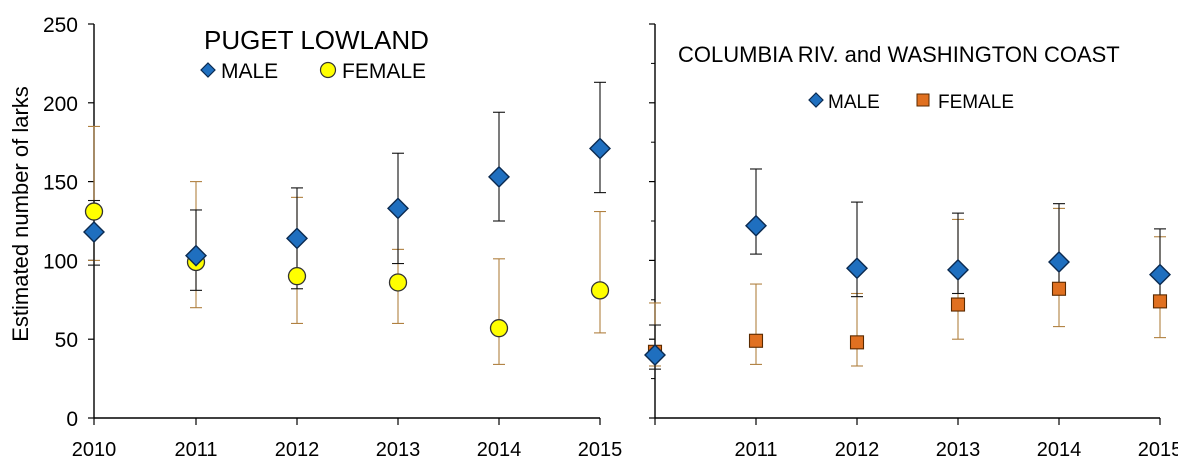 The image size is (1178, 464). I want to click on x-tick-label: 2010, so click(94, 450).